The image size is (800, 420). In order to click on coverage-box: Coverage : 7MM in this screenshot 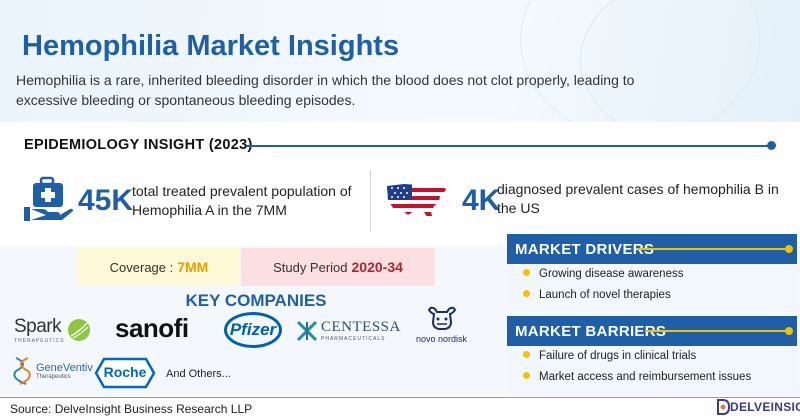, I will do `click(159, 267)`.